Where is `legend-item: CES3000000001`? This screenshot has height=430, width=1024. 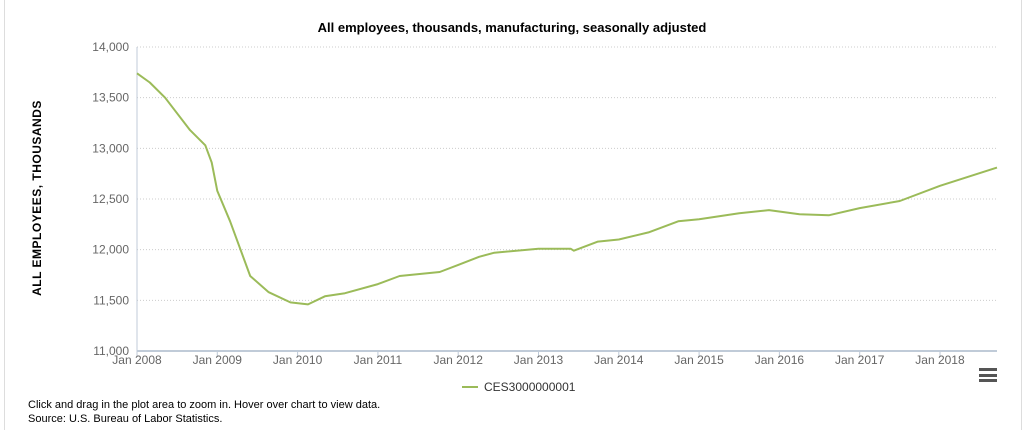 legend-item: CES3000000001 is located at coordinates (518, 387).